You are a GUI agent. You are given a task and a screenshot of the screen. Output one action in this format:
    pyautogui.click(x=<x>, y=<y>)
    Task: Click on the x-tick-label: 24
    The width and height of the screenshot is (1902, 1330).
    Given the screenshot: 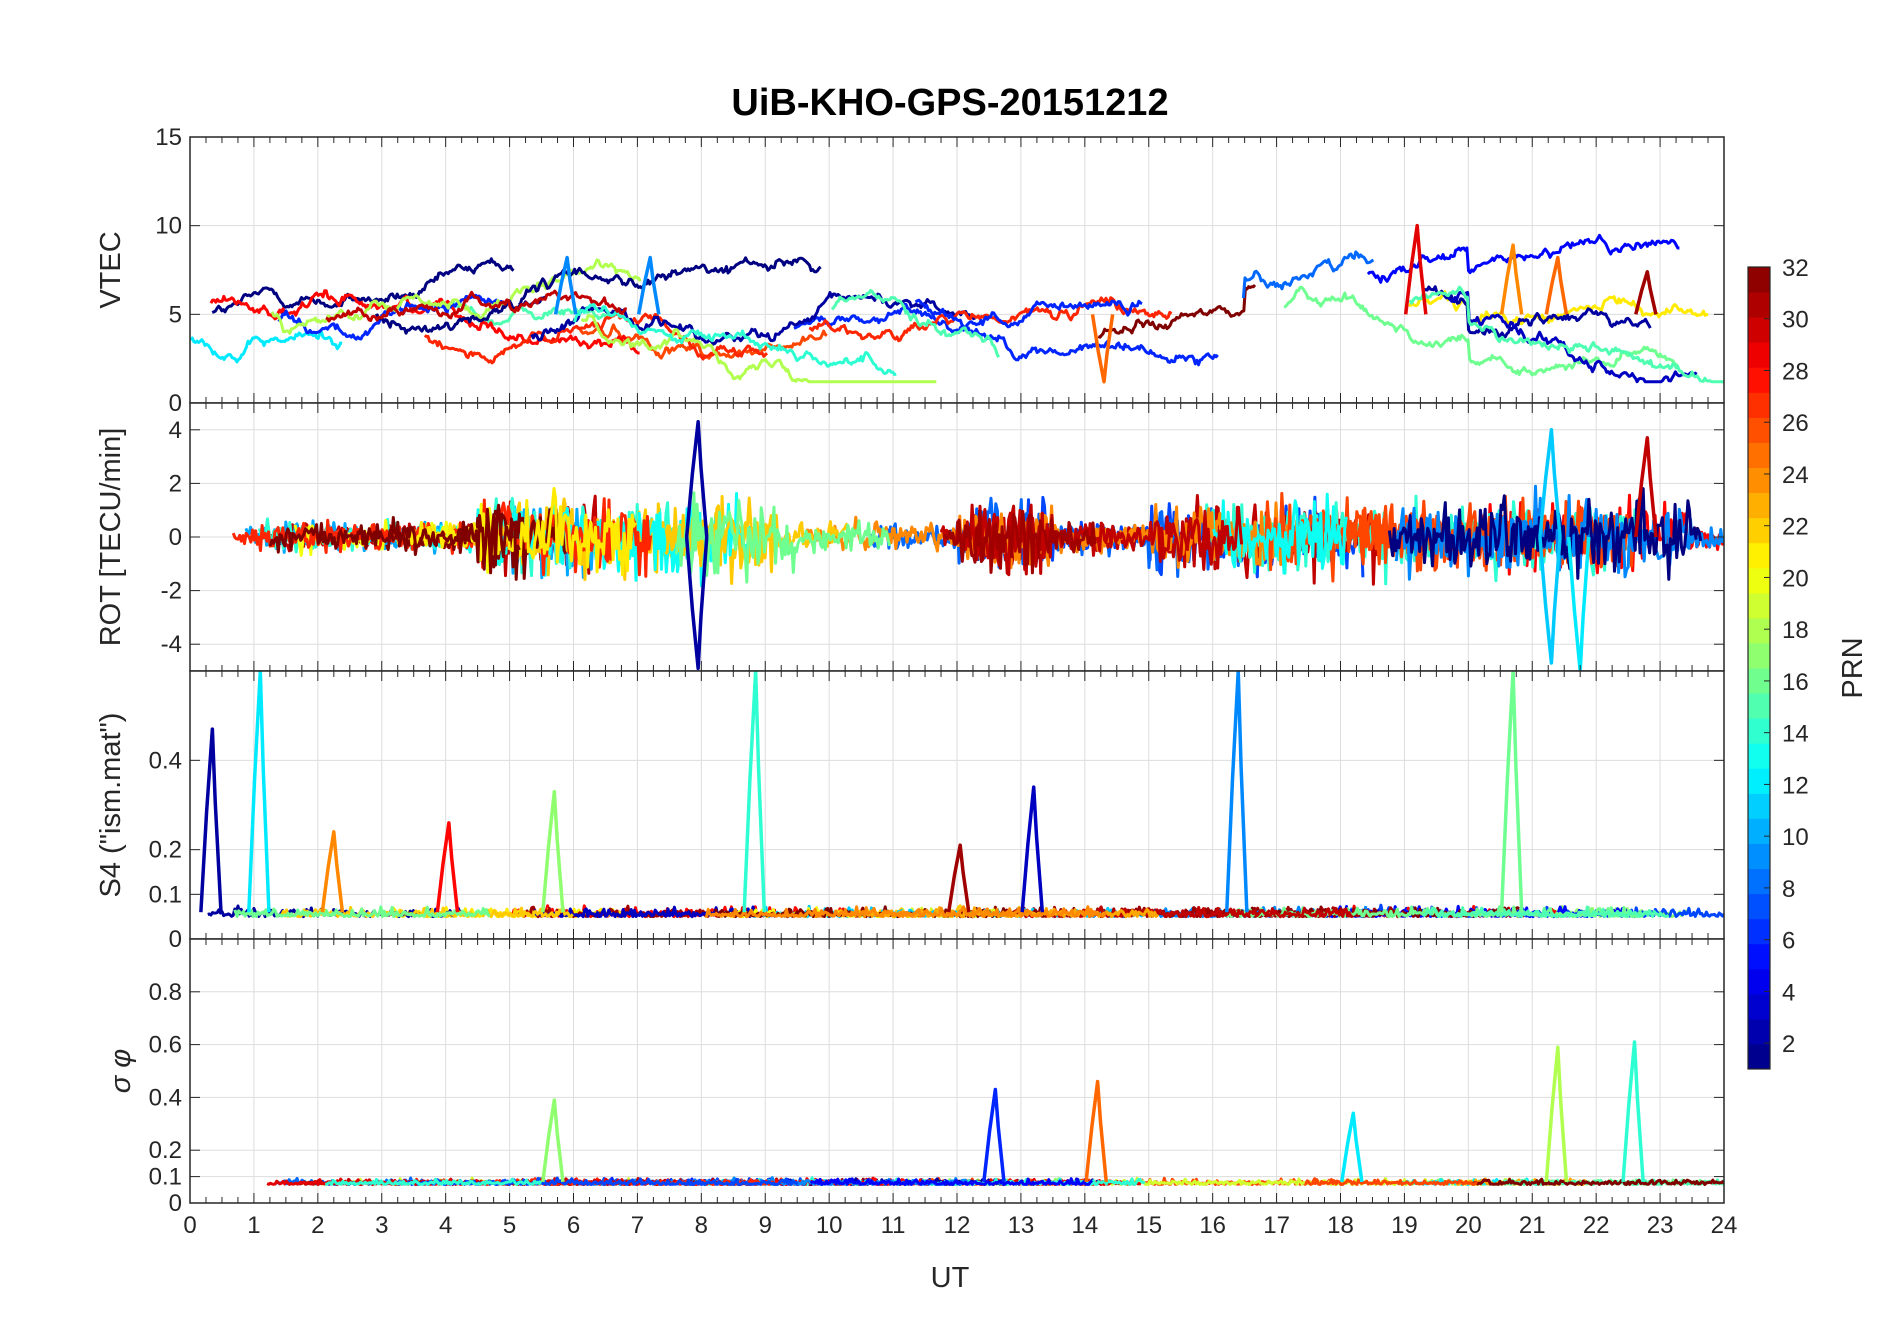 What is the action you would take?
    pyautogui.click(x=1724, y=1225)
    